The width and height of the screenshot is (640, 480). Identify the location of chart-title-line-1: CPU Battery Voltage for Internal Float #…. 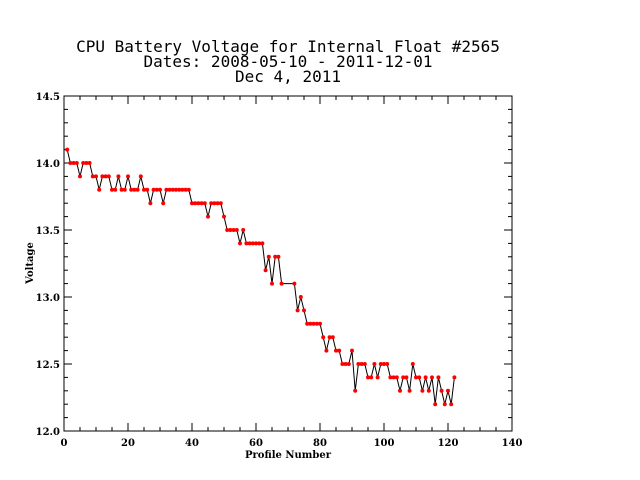
(288, 46).